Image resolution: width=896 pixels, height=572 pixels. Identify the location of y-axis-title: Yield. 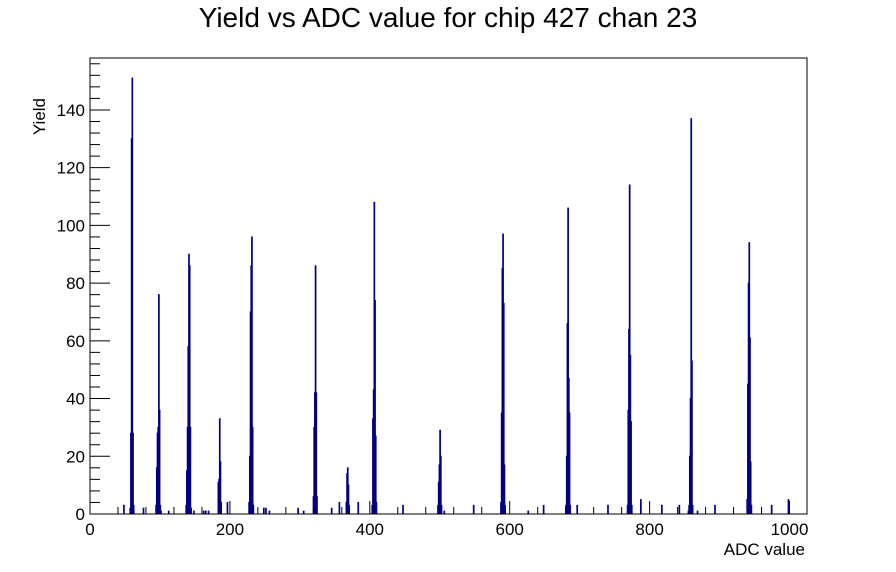
(39, 116).